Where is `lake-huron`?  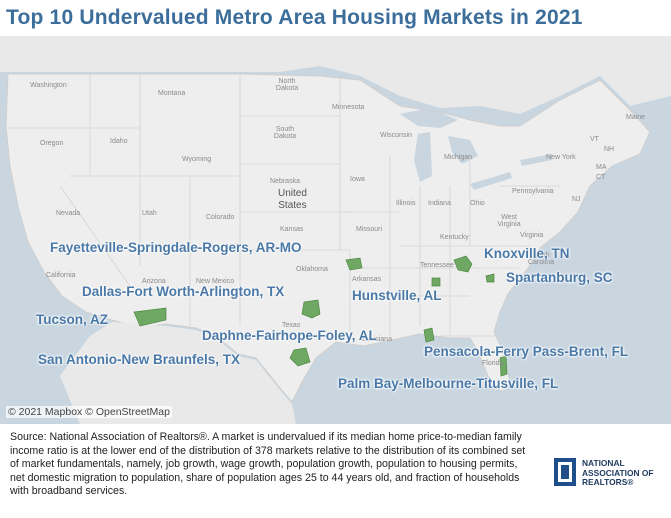 lake-huron is located at coordinates (463, 150).